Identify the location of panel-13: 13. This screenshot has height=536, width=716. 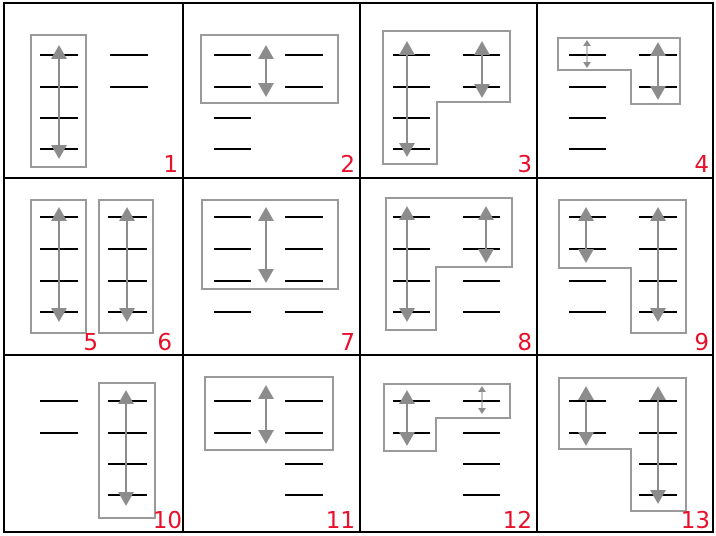
(634, 455).